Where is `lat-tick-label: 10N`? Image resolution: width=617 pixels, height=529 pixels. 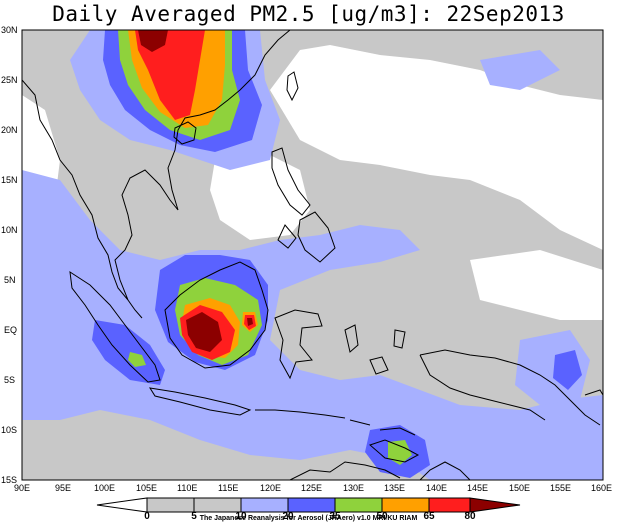
lat-tick-label: 10N is located at coordinates (9, 230).